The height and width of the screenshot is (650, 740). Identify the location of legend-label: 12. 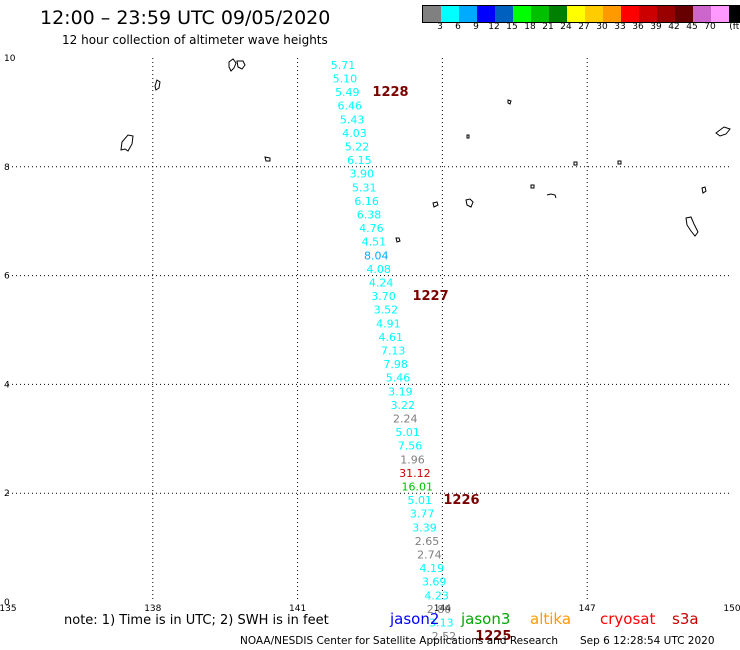
(494, 27).